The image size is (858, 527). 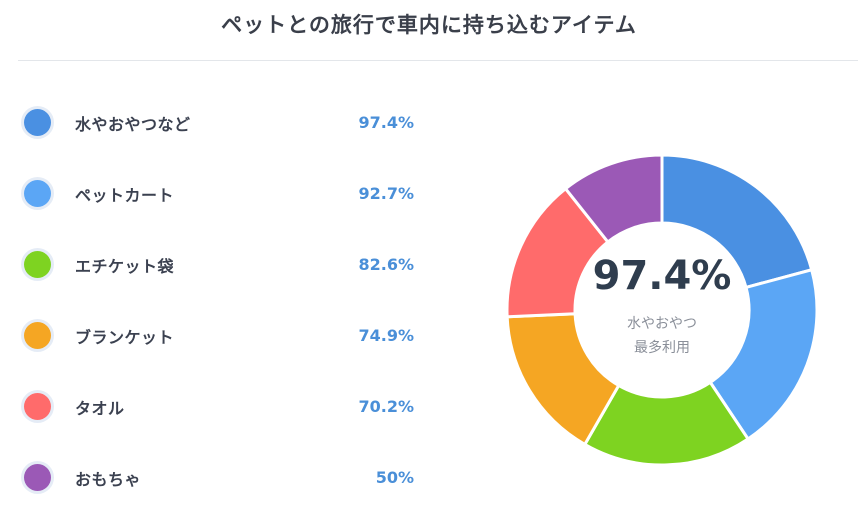 I want to click on legend-value-0: 97.4%, so click(x=386, y=122).